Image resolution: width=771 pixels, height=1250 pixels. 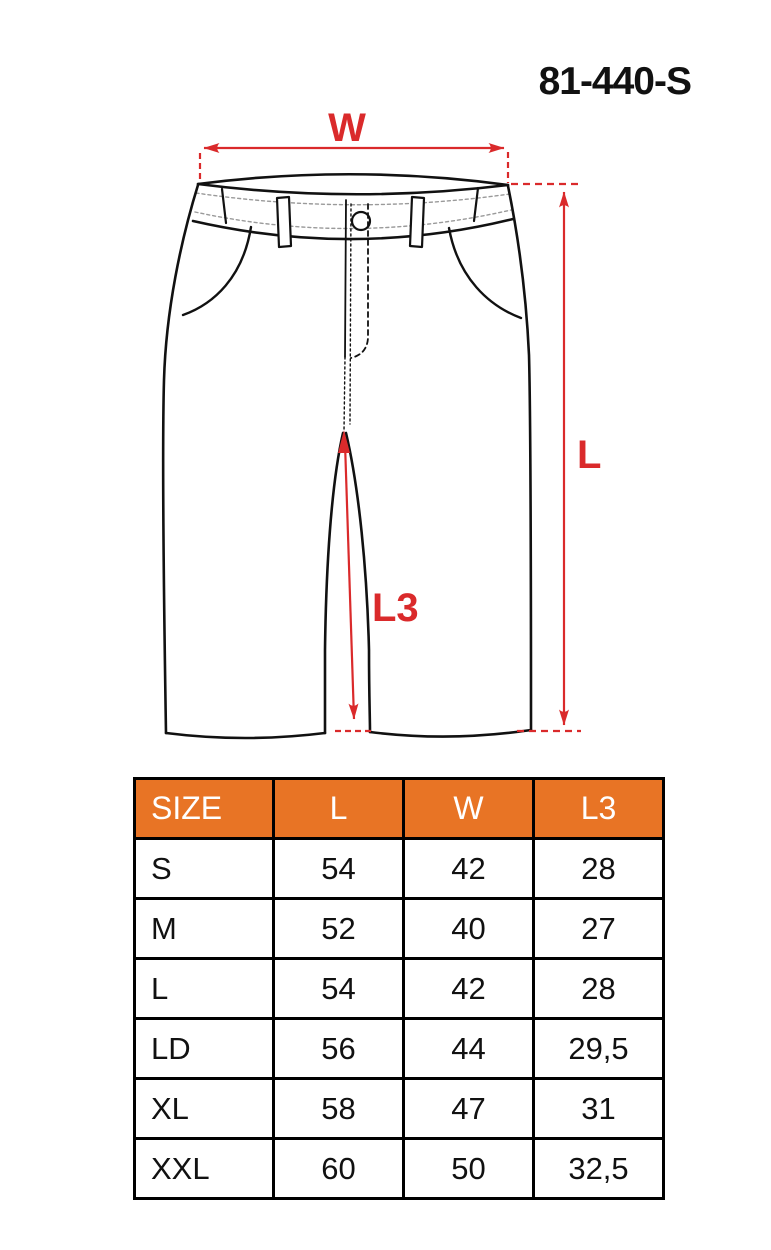 What do you see at coordinates (204, 1048) in the screenshot?
I see `cell-size: LD` at bounding box center [204, 1048].